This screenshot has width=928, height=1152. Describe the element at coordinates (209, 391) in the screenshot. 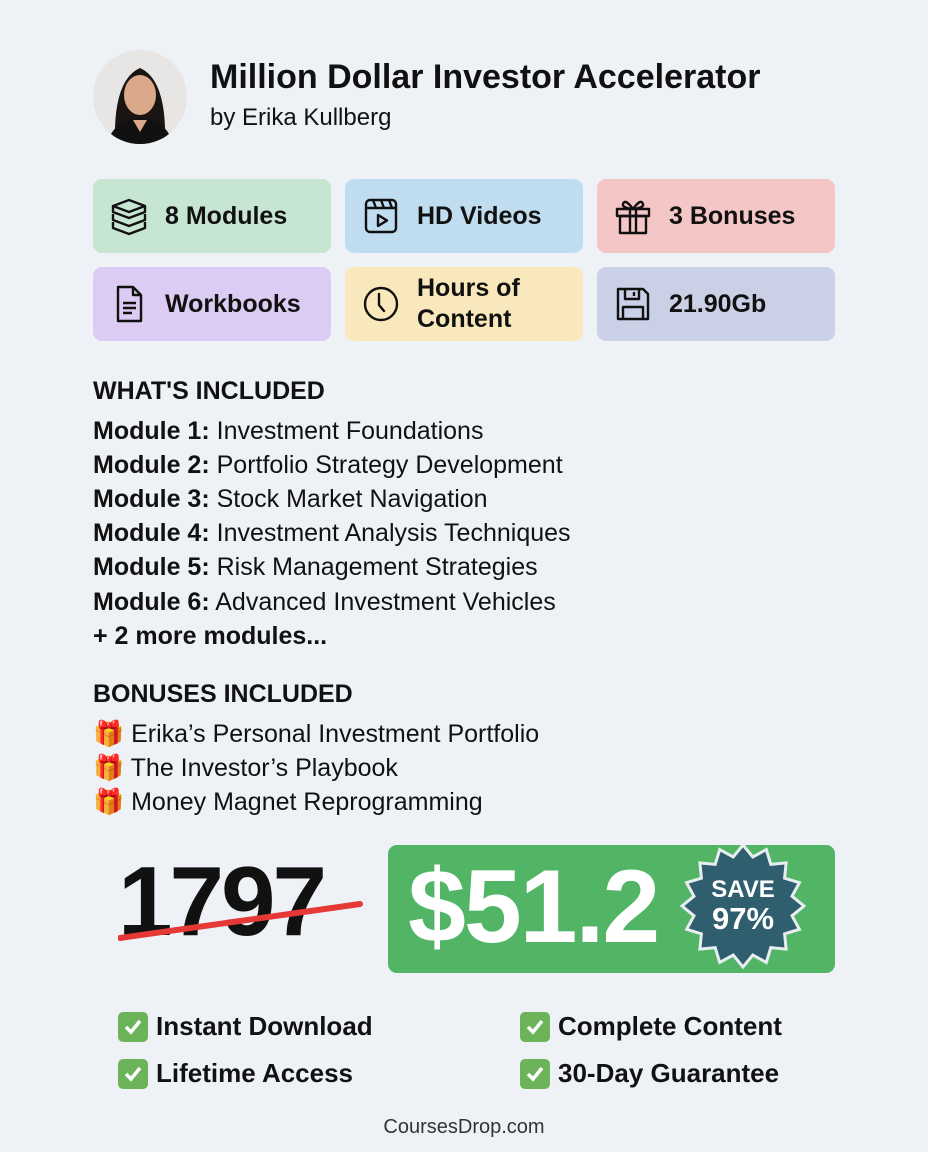

I see `included-heading: WHAT'S INCLUDED` at that location.